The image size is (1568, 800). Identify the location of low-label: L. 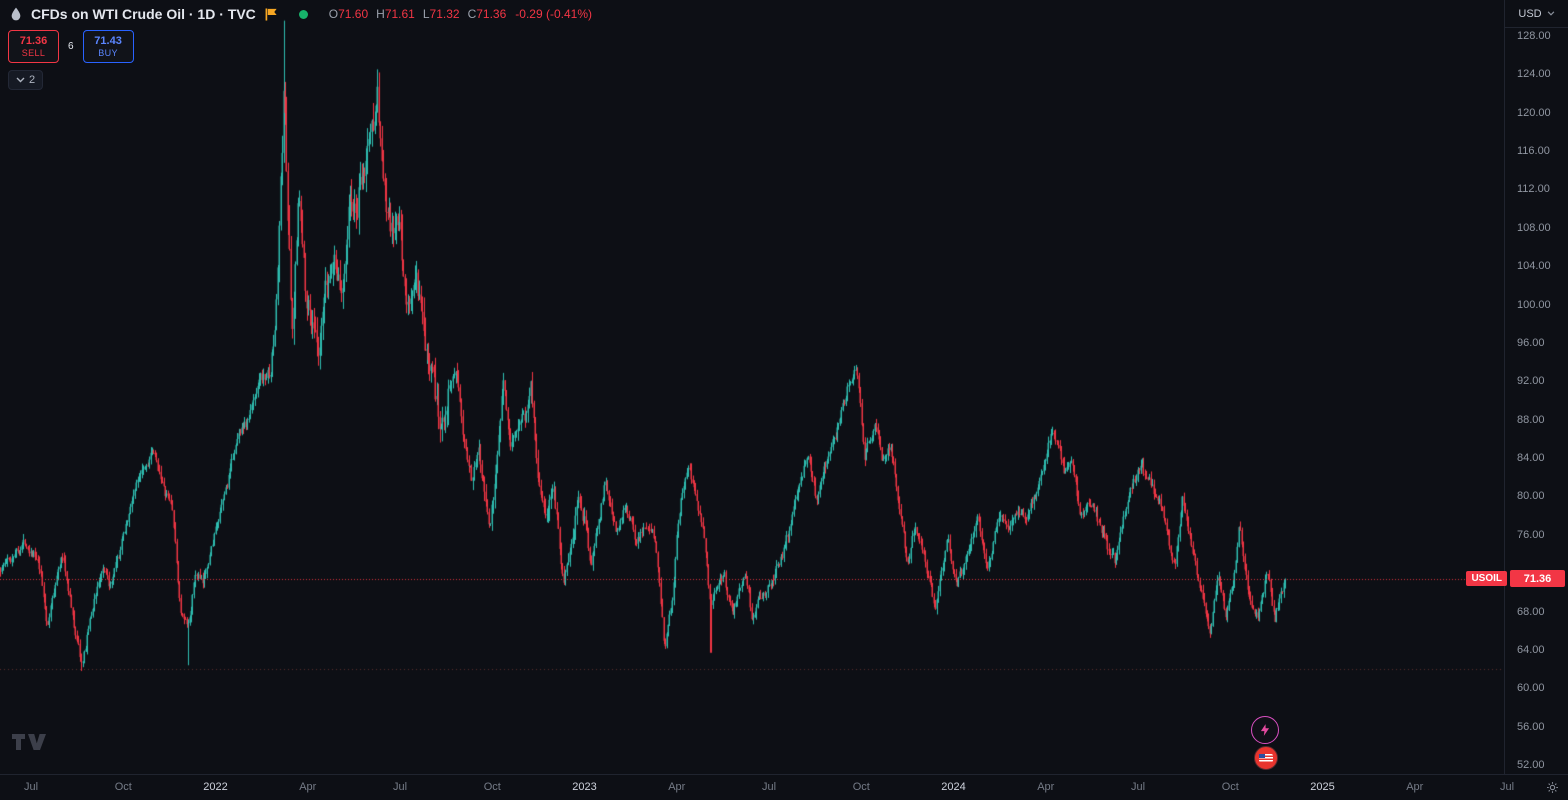
(426, 14).